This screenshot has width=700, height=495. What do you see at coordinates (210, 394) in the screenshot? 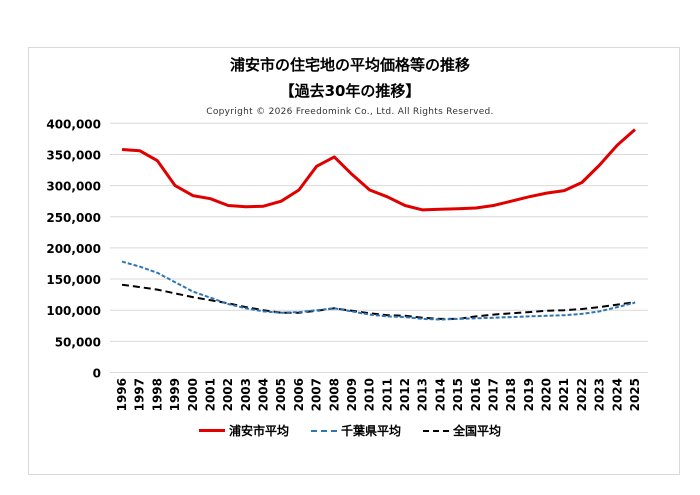
I see `x-tick-label: 2001` at bounding box center [210, 394].